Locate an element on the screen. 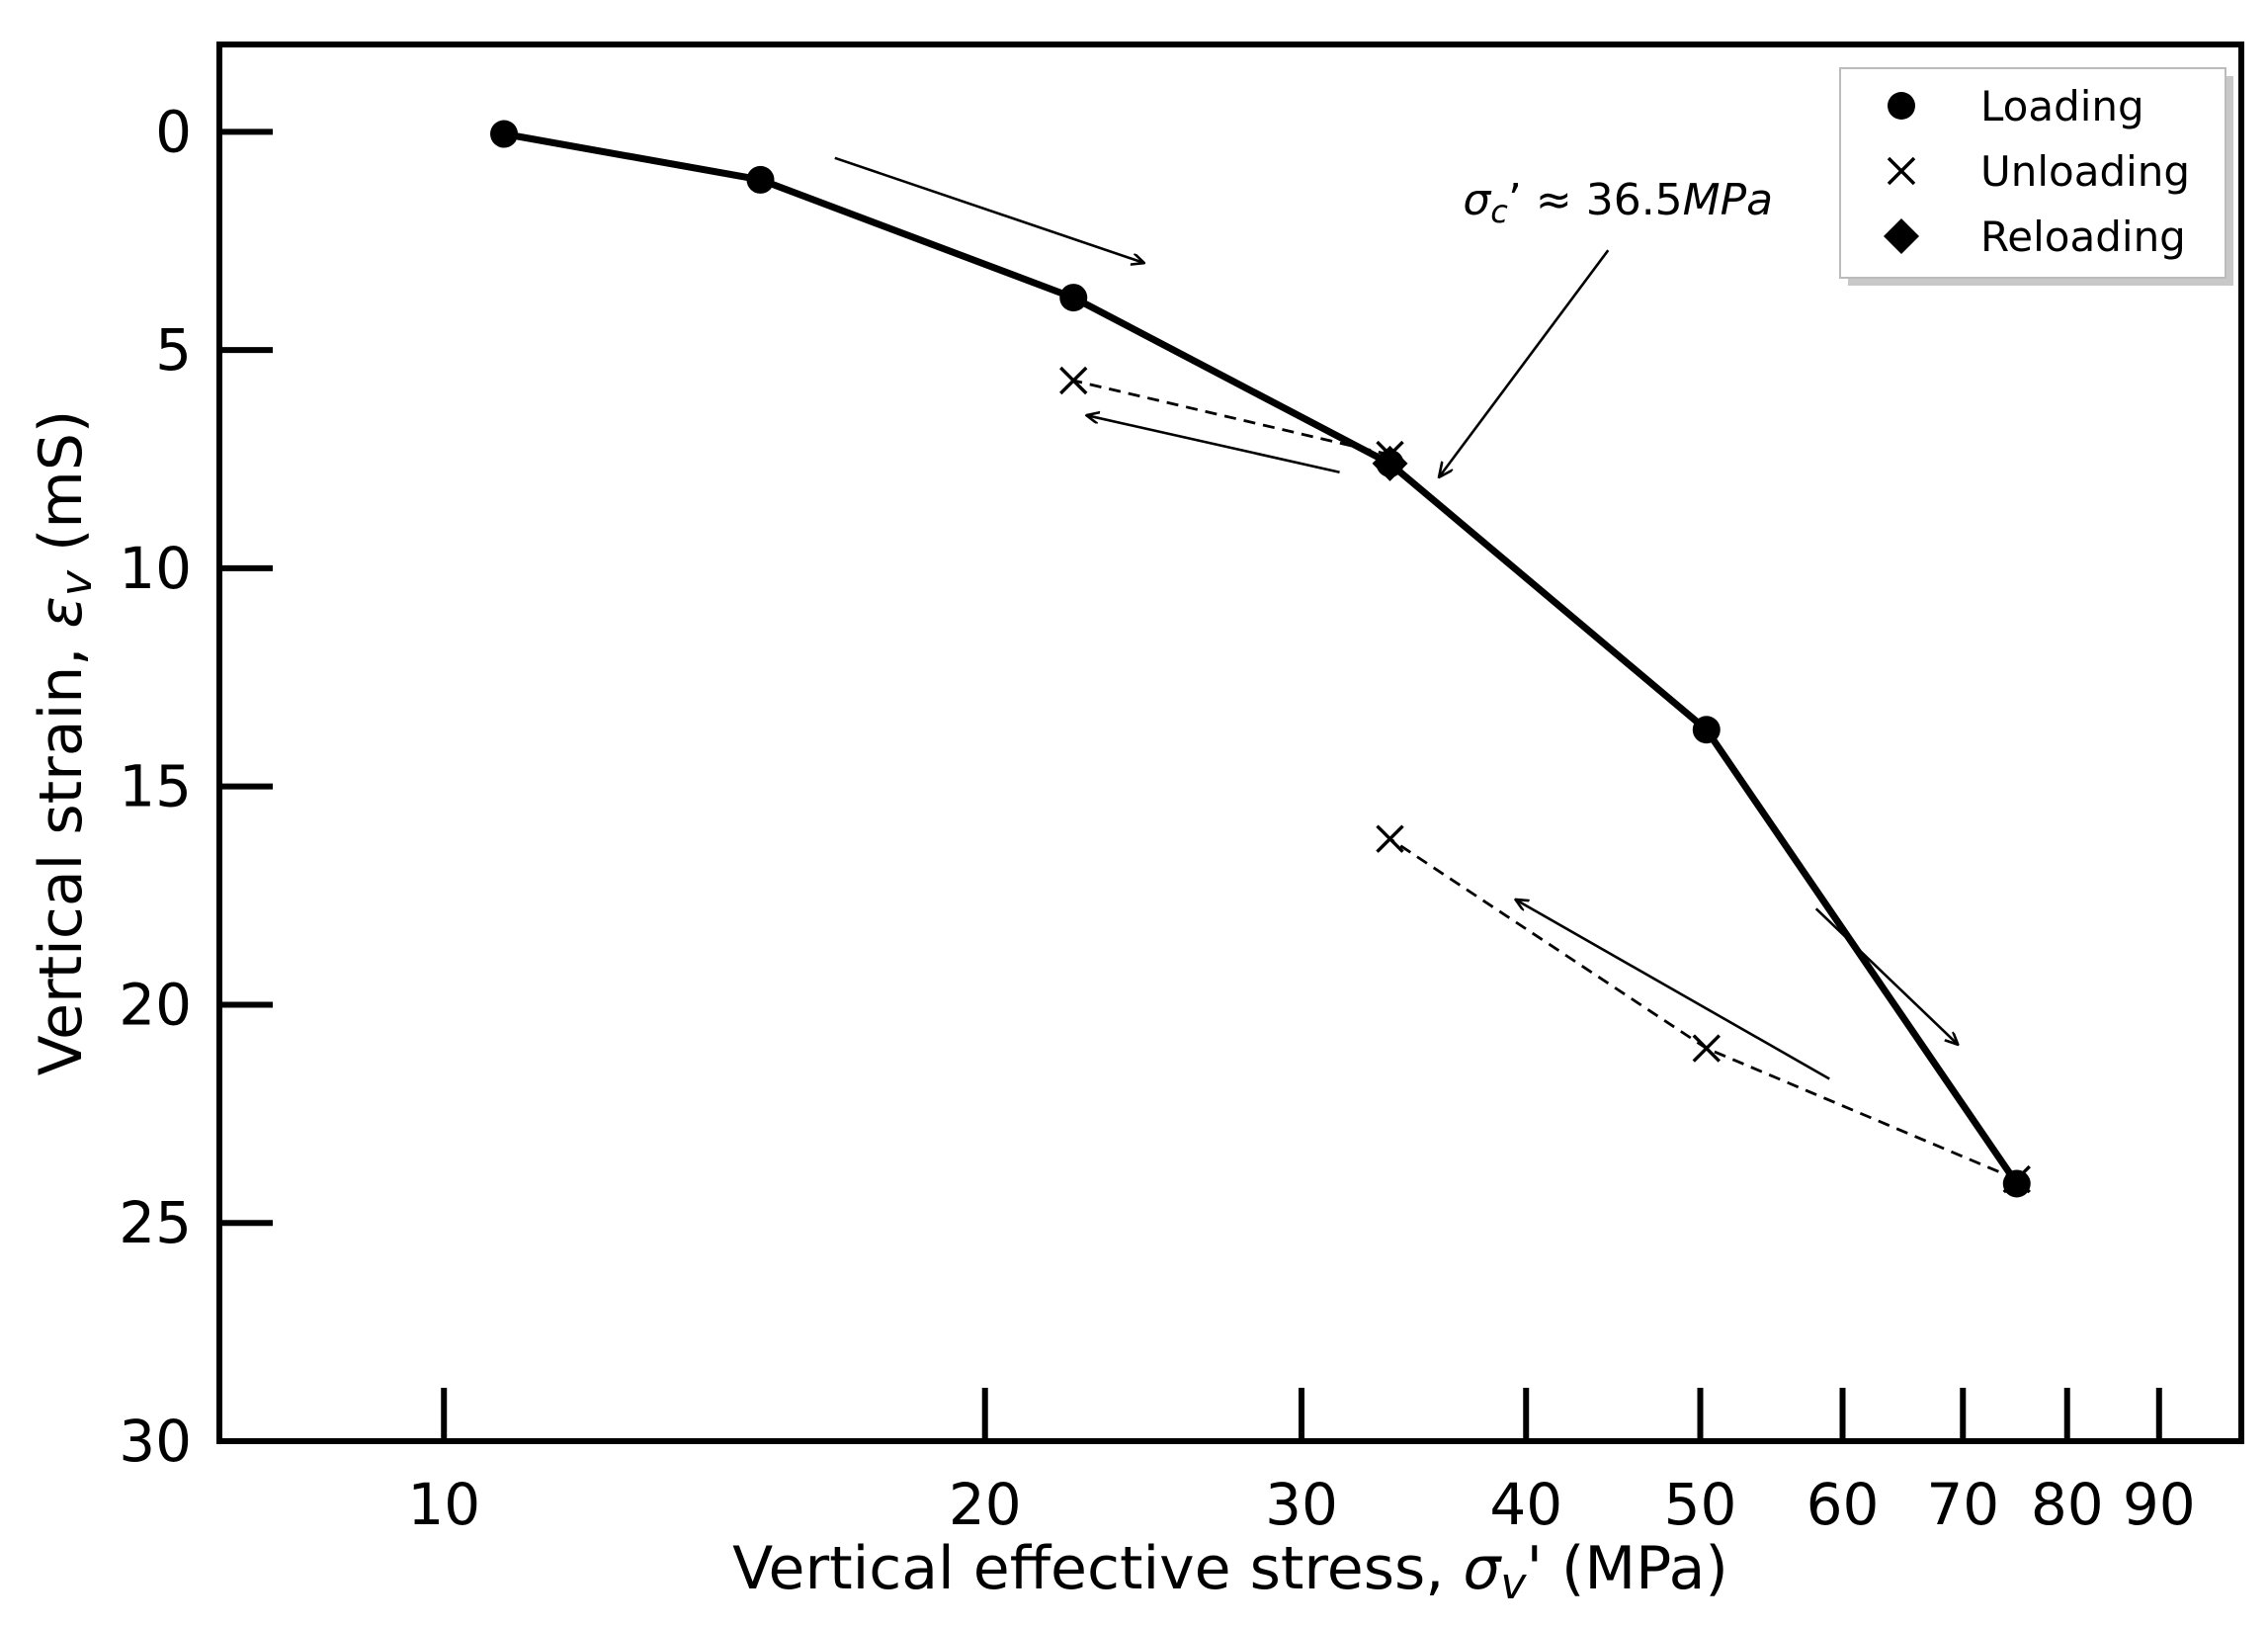  annotation-text: σc’ ≈ 36.5MPa is located at coordinates (1618, 202).